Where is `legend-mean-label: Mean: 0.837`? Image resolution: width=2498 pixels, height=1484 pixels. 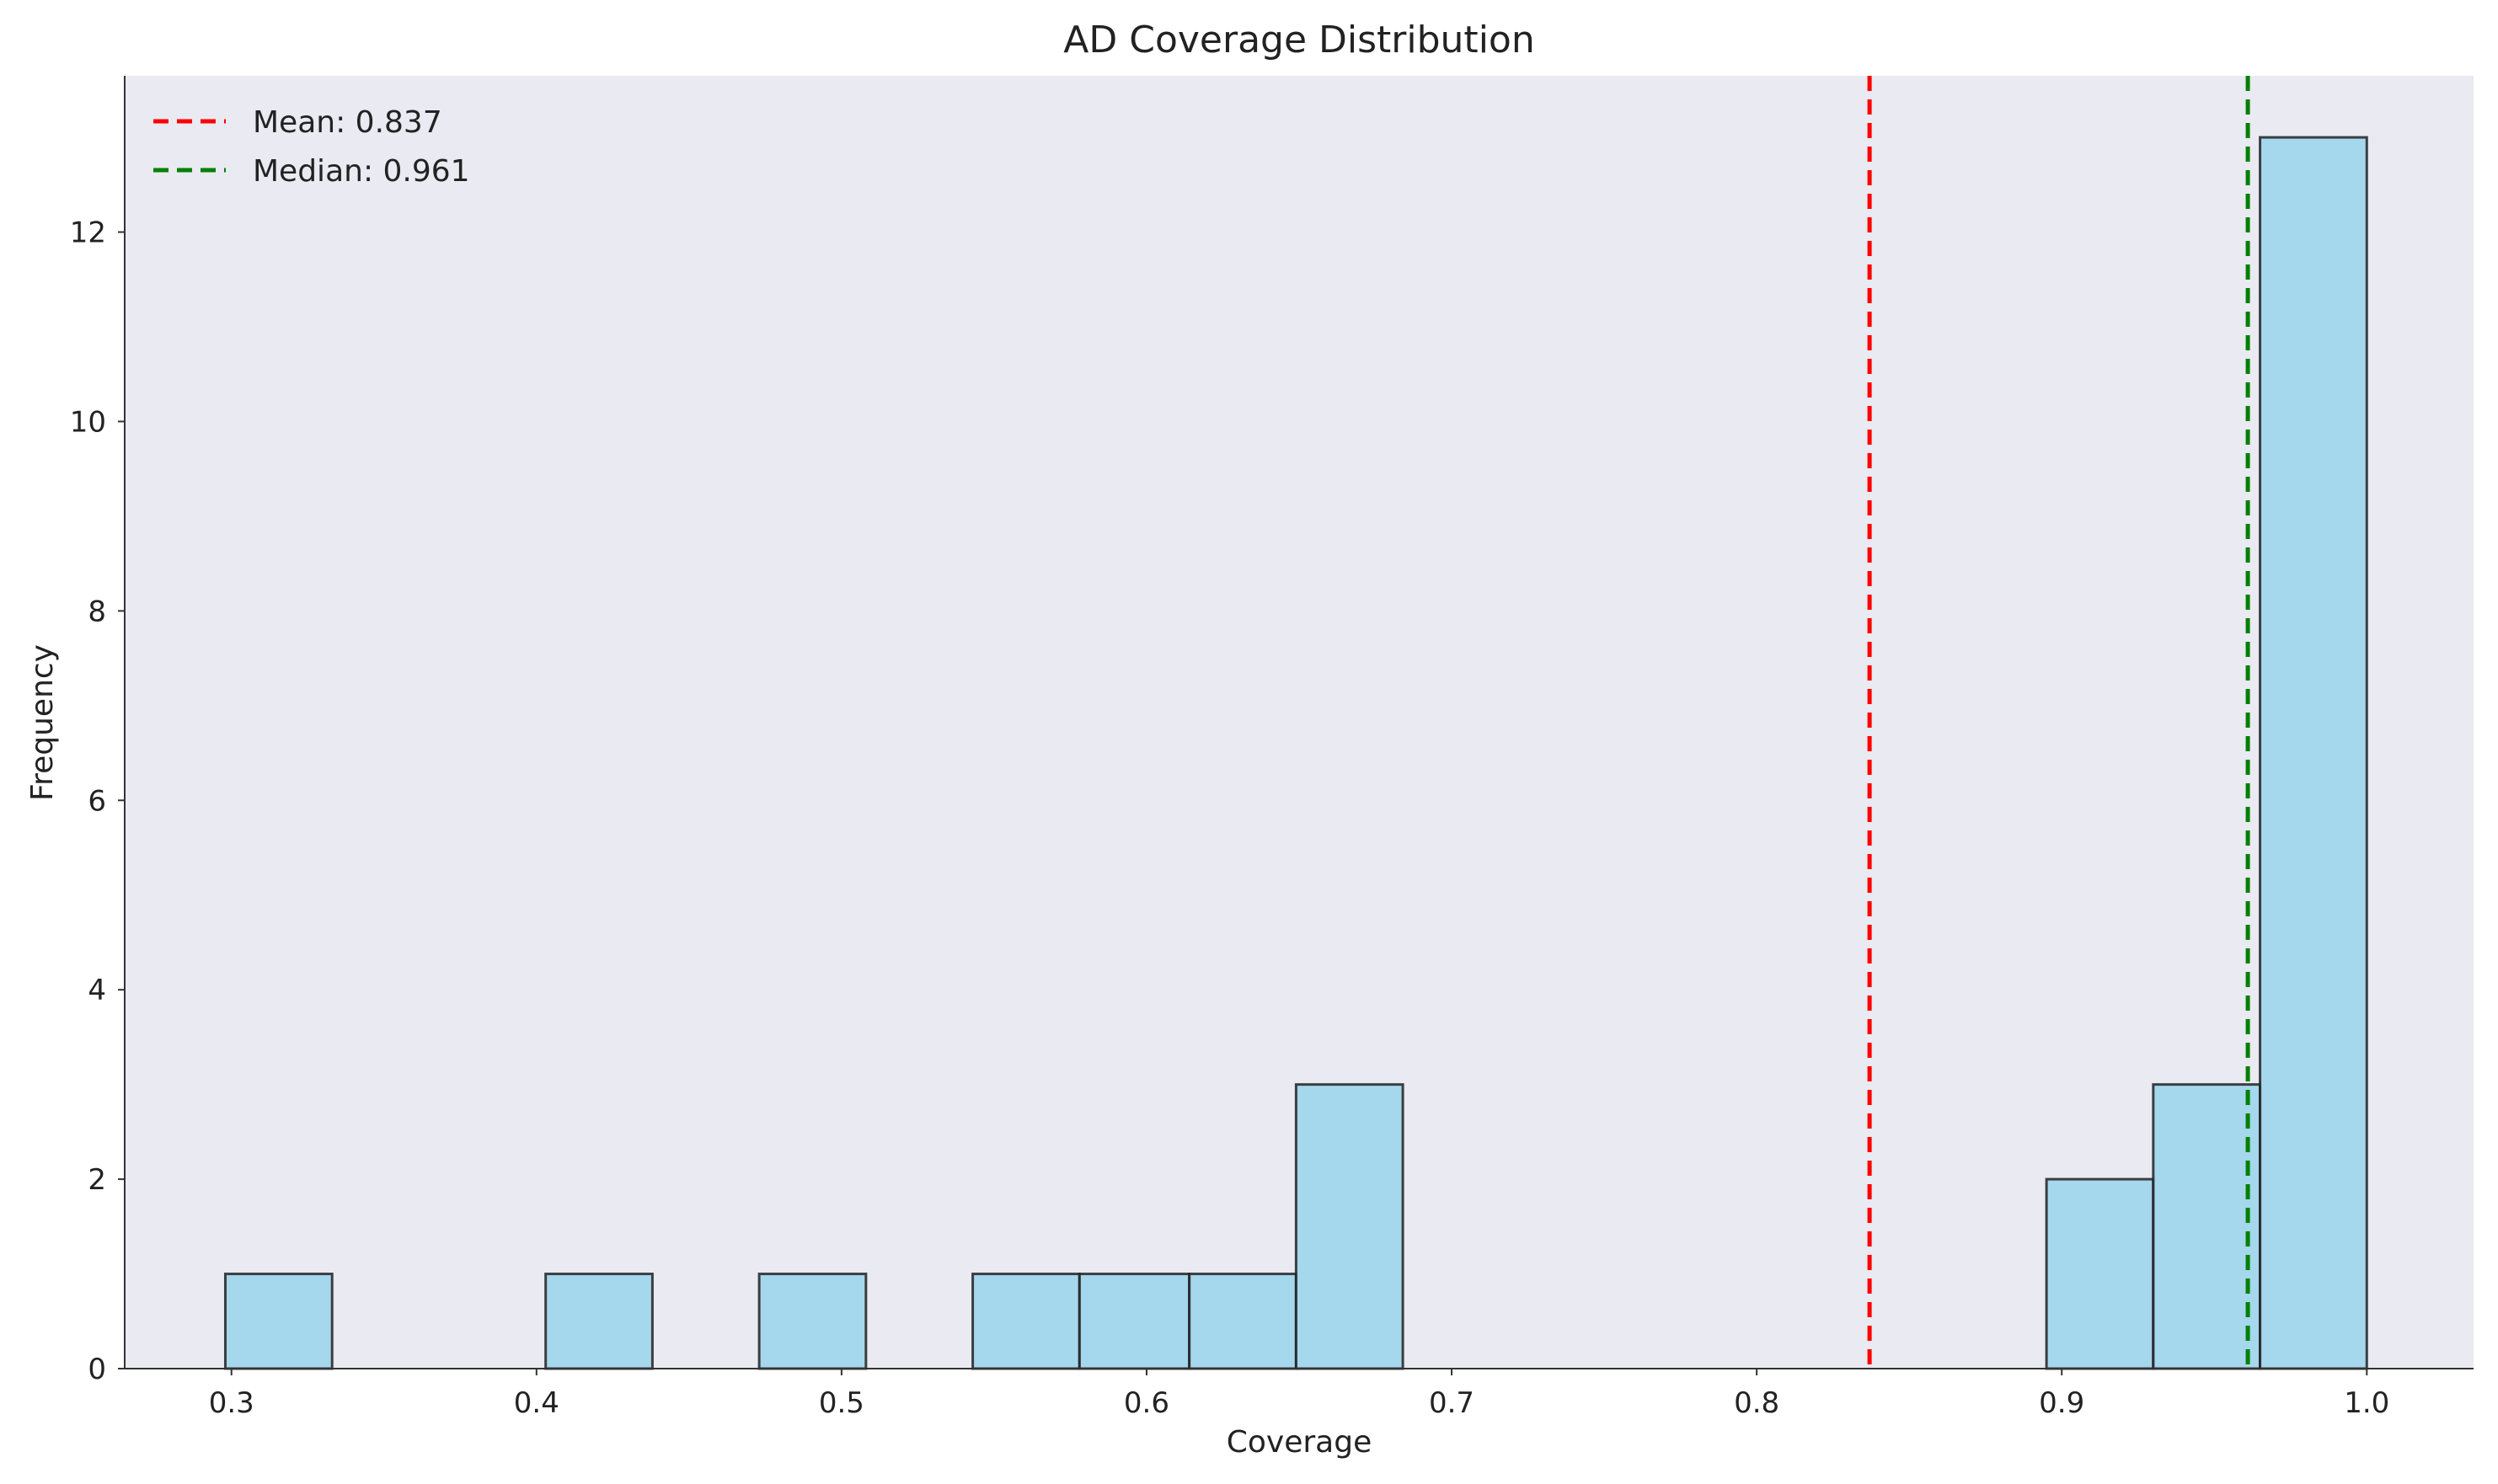
legend-mean-label: Mean: 0.837 is located at coordinates (347, 123).